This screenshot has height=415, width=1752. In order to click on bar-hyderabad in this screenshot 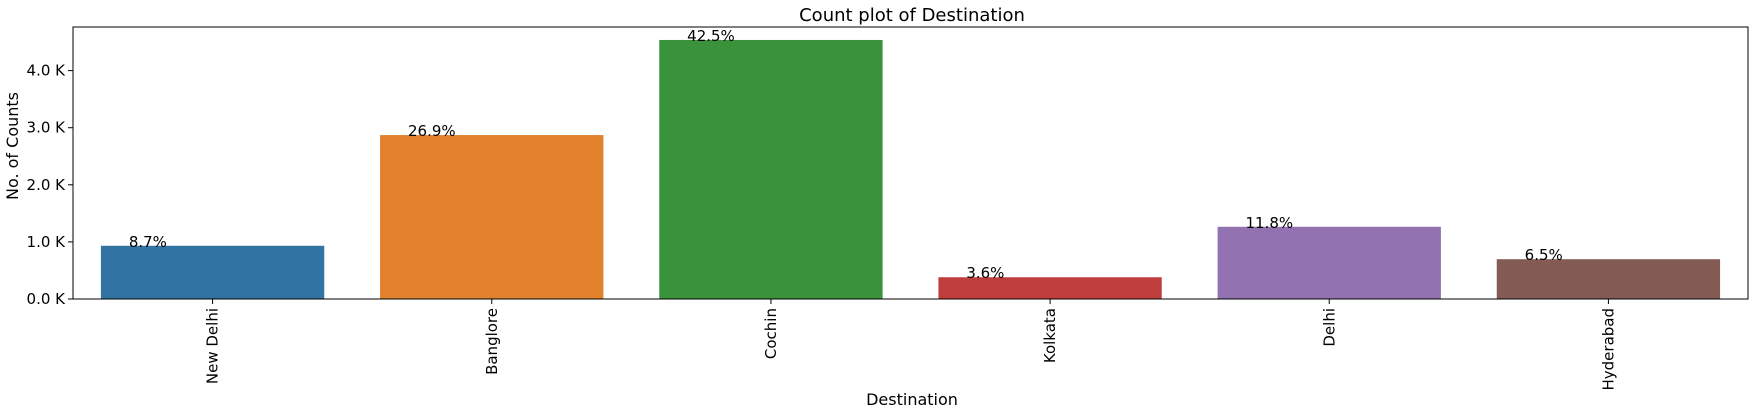, I will do `click(1608, 279)`.